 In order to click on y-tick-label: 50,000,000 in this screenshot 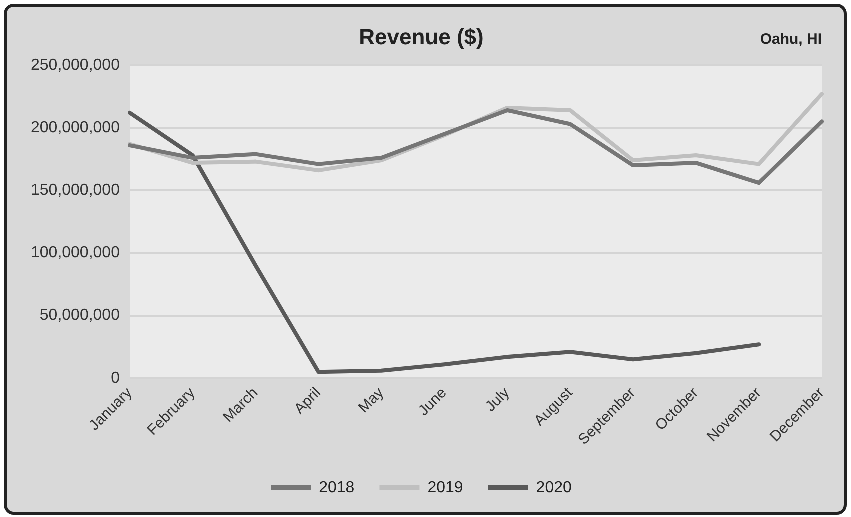, I will do `click(80, 315)`.